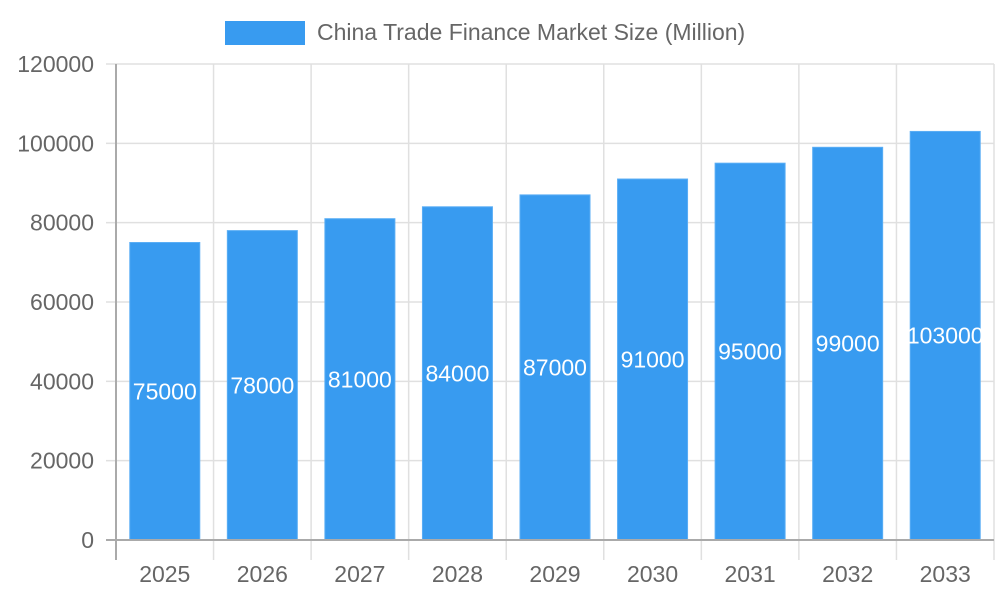  I want to click on bar-value-label: 95000, so click(750, 352).